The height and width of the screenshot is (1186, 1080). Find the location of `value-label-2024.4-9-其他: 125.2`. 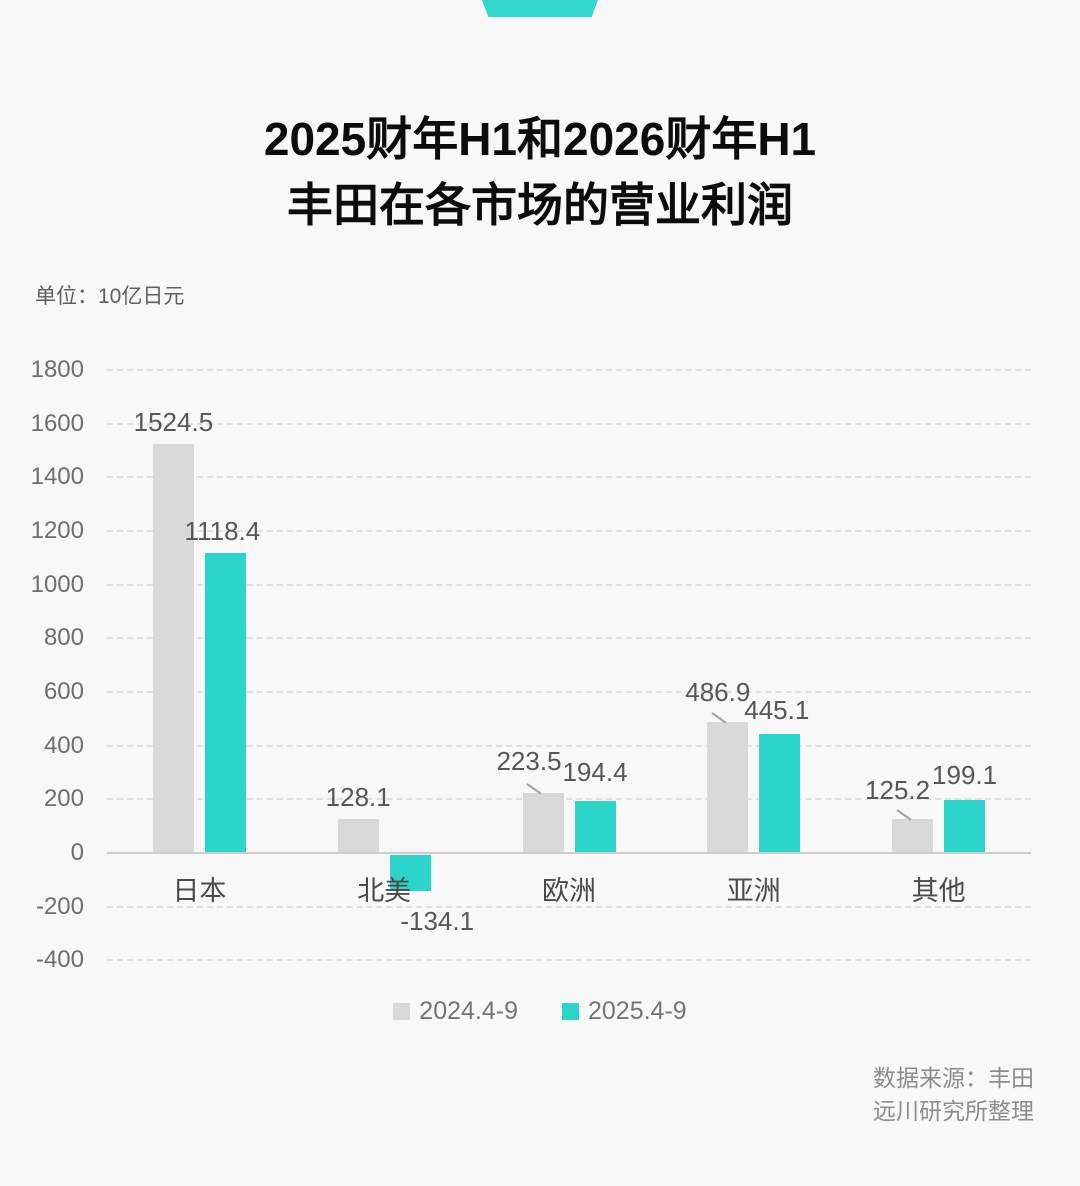

value-label-2024.4-9-其他: 125.2 is located at coordinates (898, 790).